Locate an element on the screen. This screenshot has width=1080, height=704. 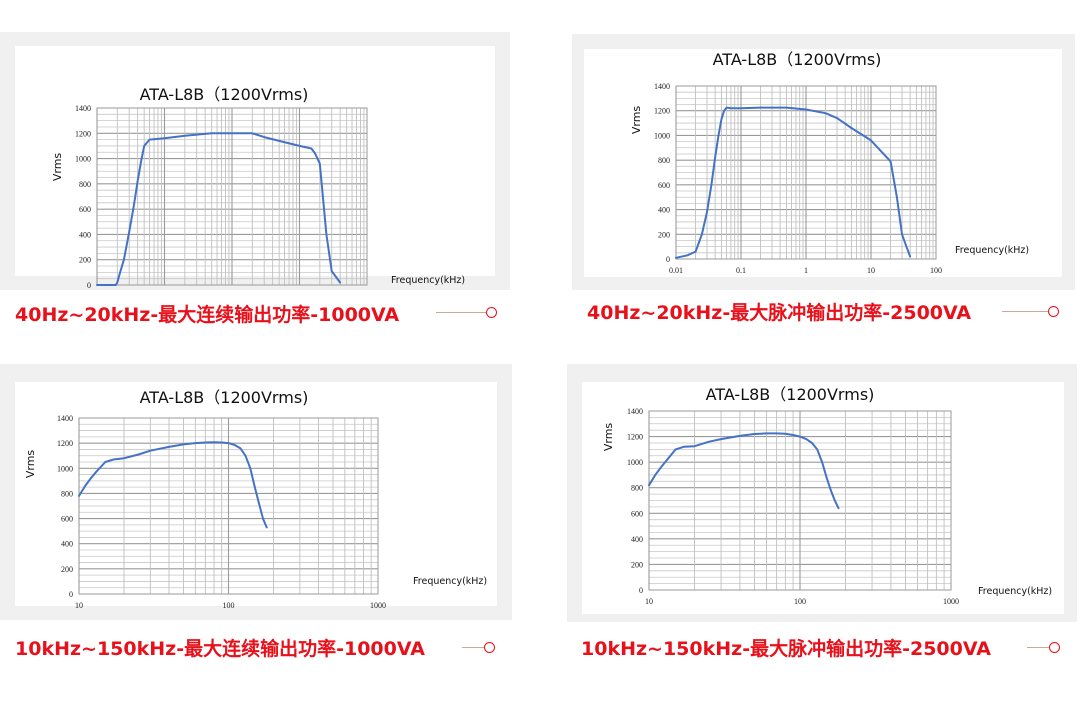
x-tick-label: 0.01 is located at coordinates (676, 270).